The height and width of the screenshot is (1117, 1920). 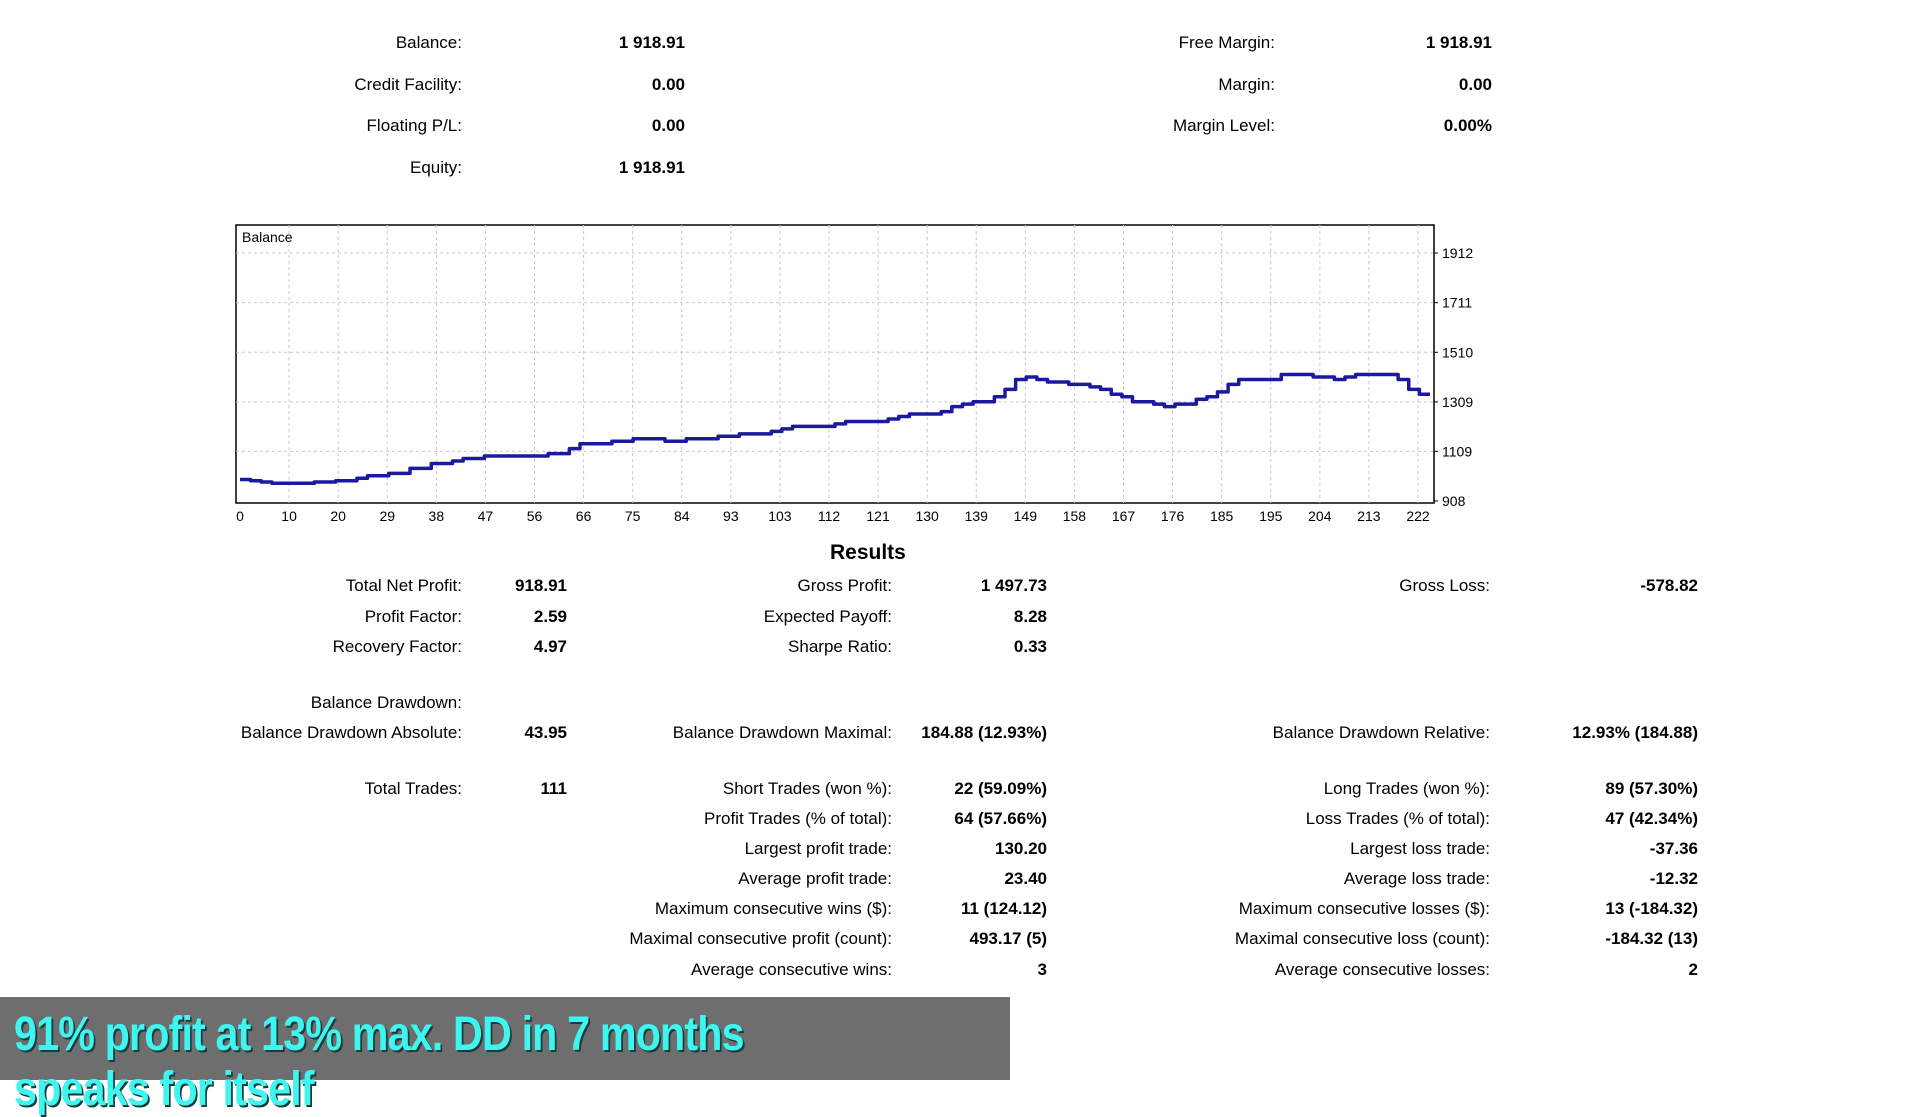 I want to click on expected-payoff-value: 8.28, so click(x=1030, y=616).